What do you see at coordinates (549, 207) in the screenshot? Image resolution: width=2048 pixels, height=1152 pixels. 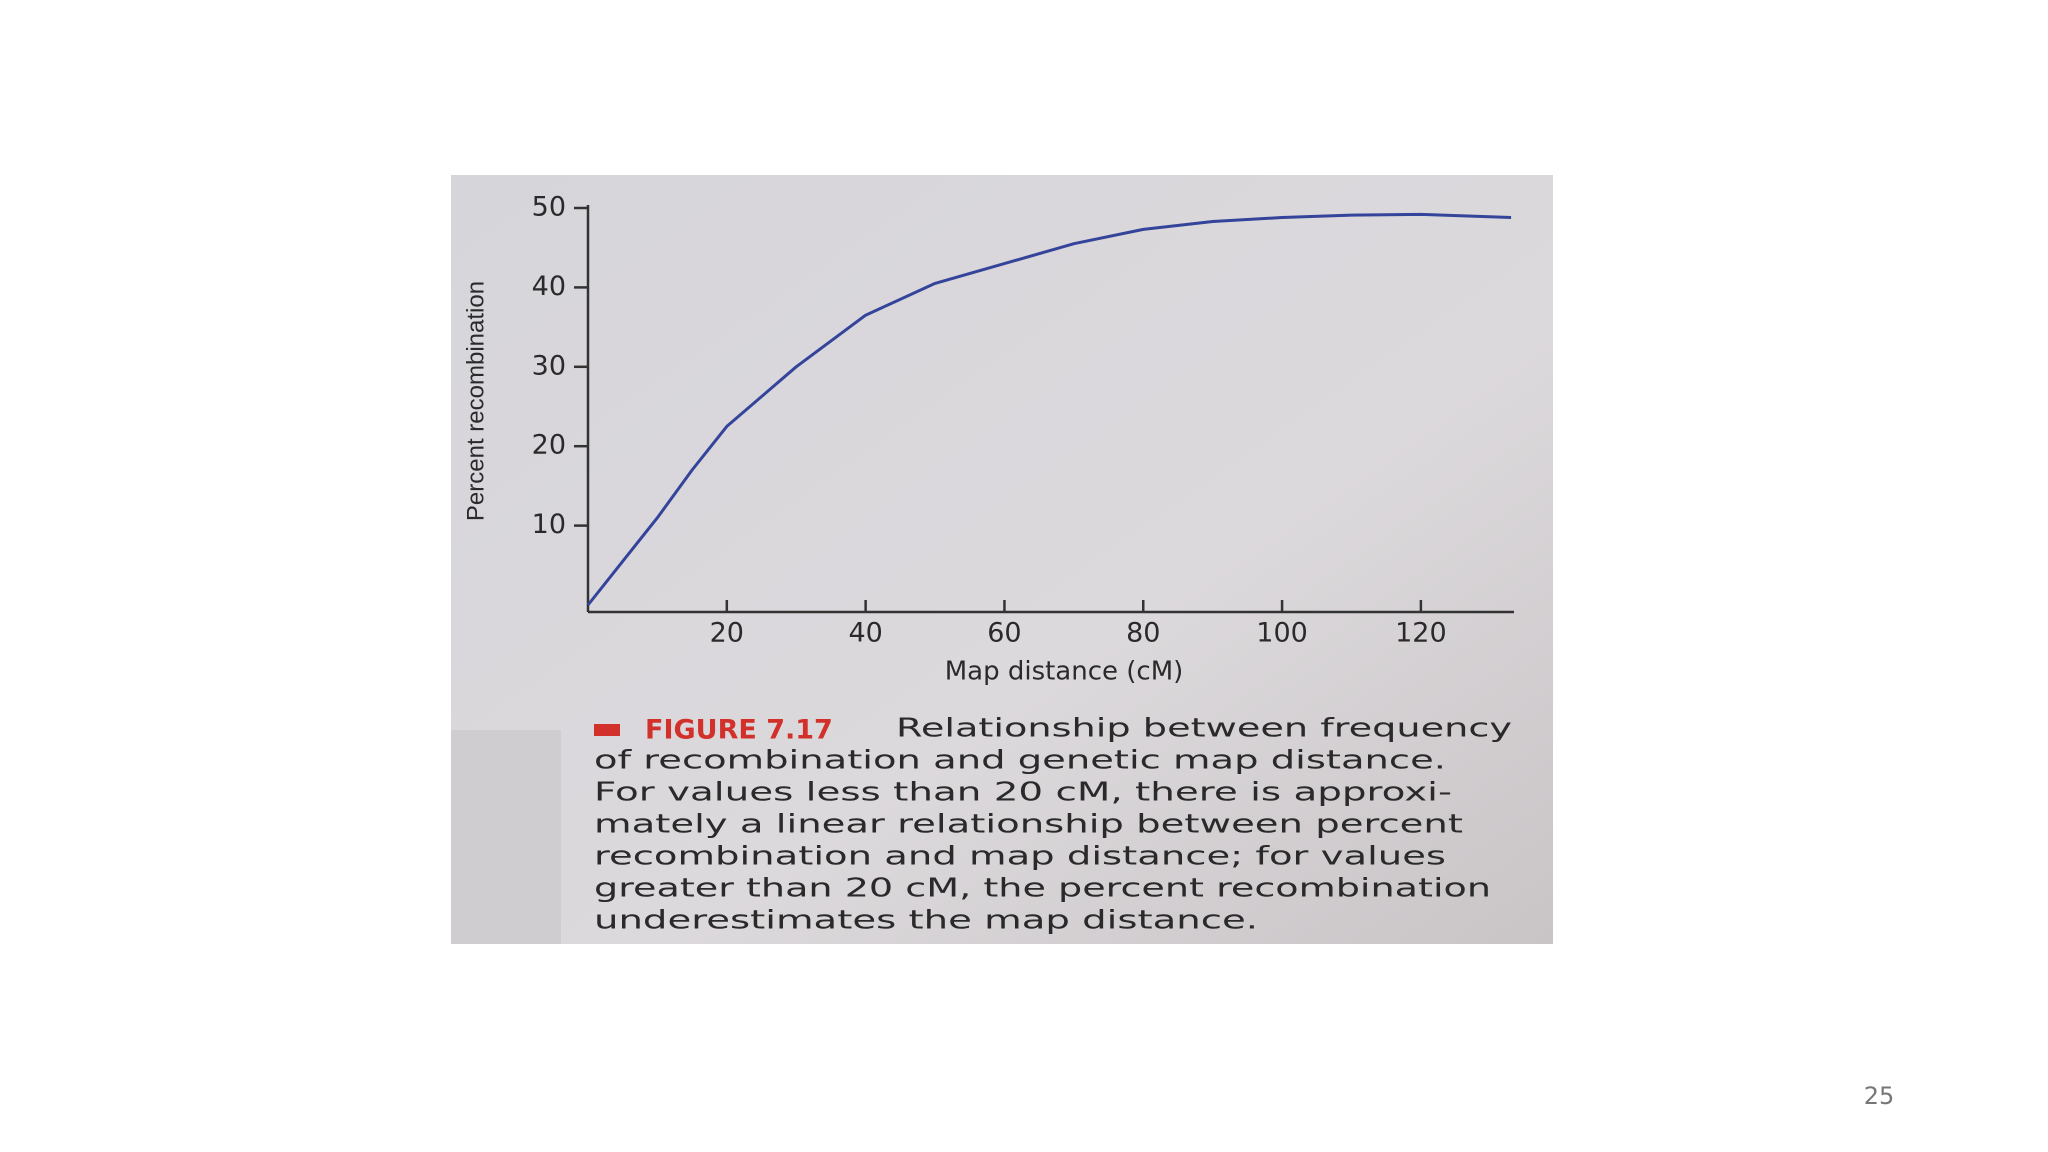 I see `y-tick-label: 50` at bounding box center [549, 207].